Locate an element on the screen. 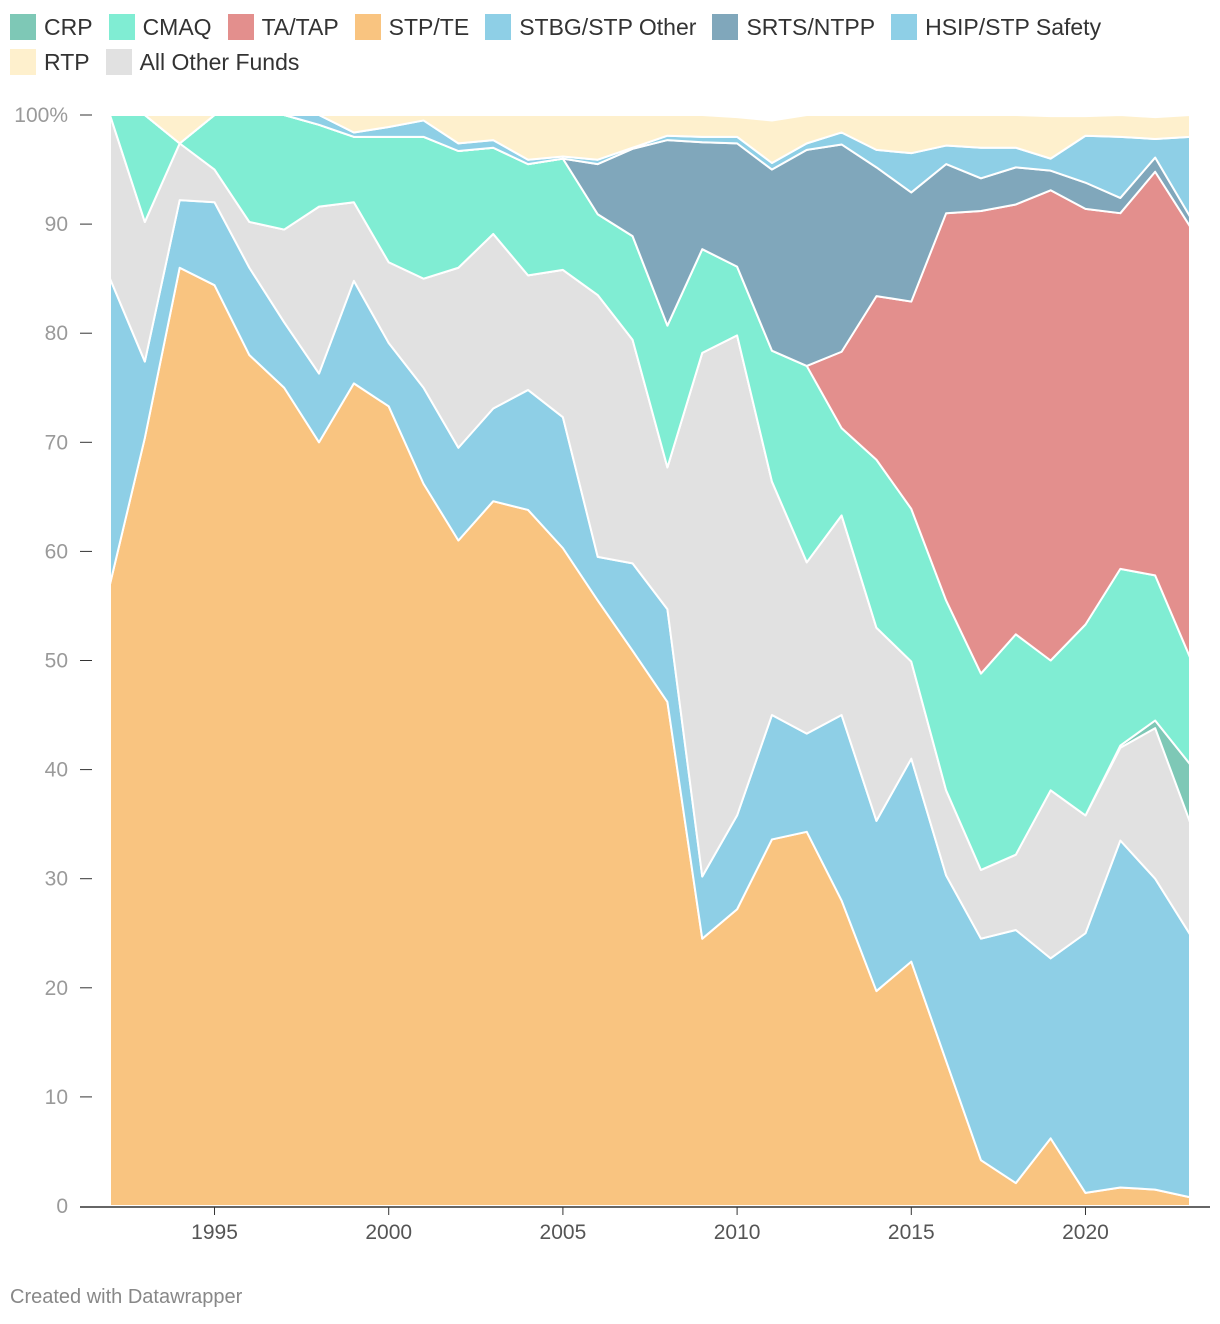  y-tick-label: 40 is located at coordinates (56, 770).